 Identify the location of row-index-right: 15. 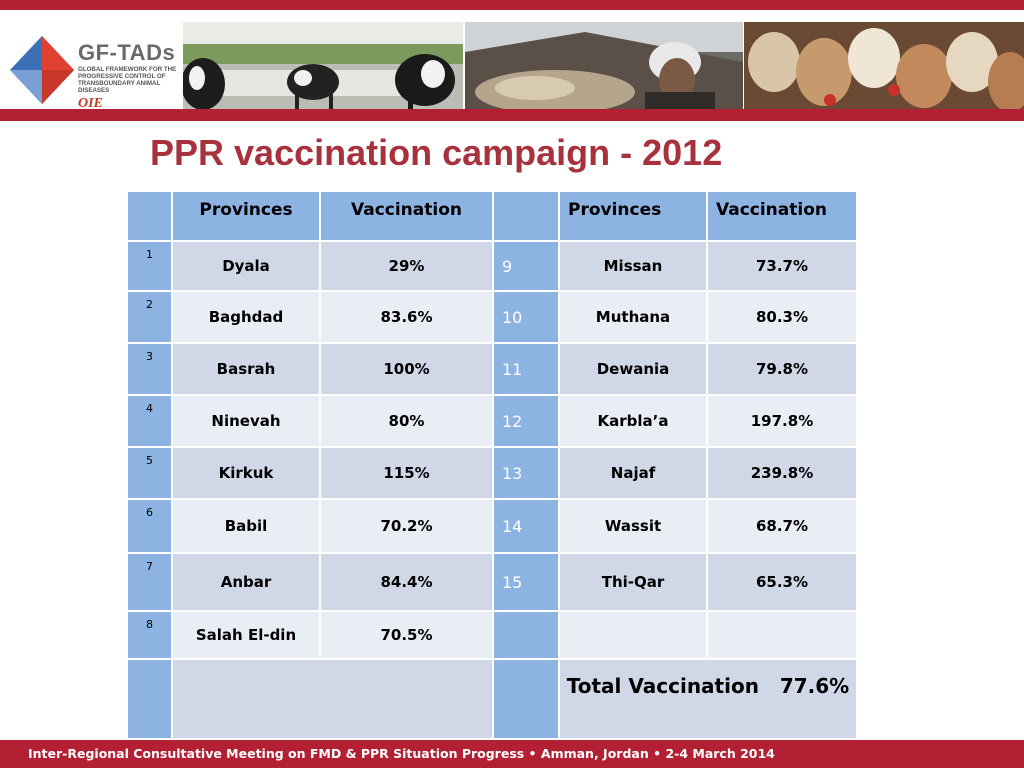
(527, 582).